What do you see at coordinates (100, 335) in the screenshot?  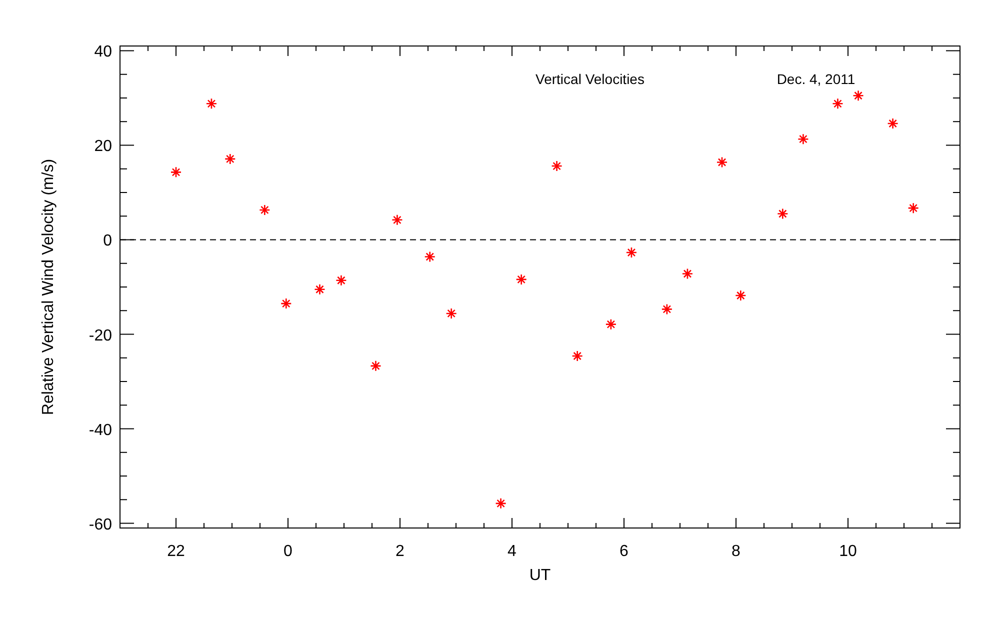 I see `y-tick-label: -20` at bounding box center [100, 335].